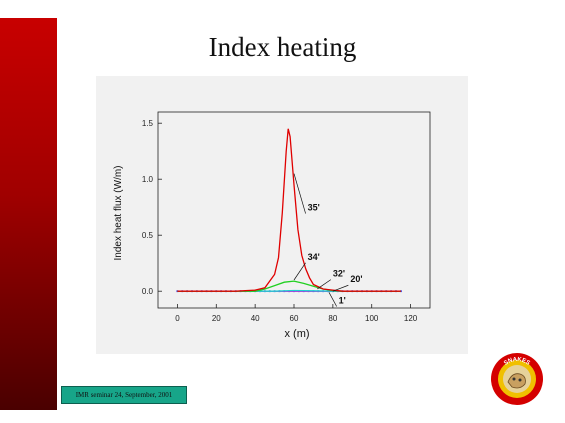  What do you see at coordinates (148, 179) in the screenshot?
I see `y-tick-label: 1.0` at bounding box center [148, 179].